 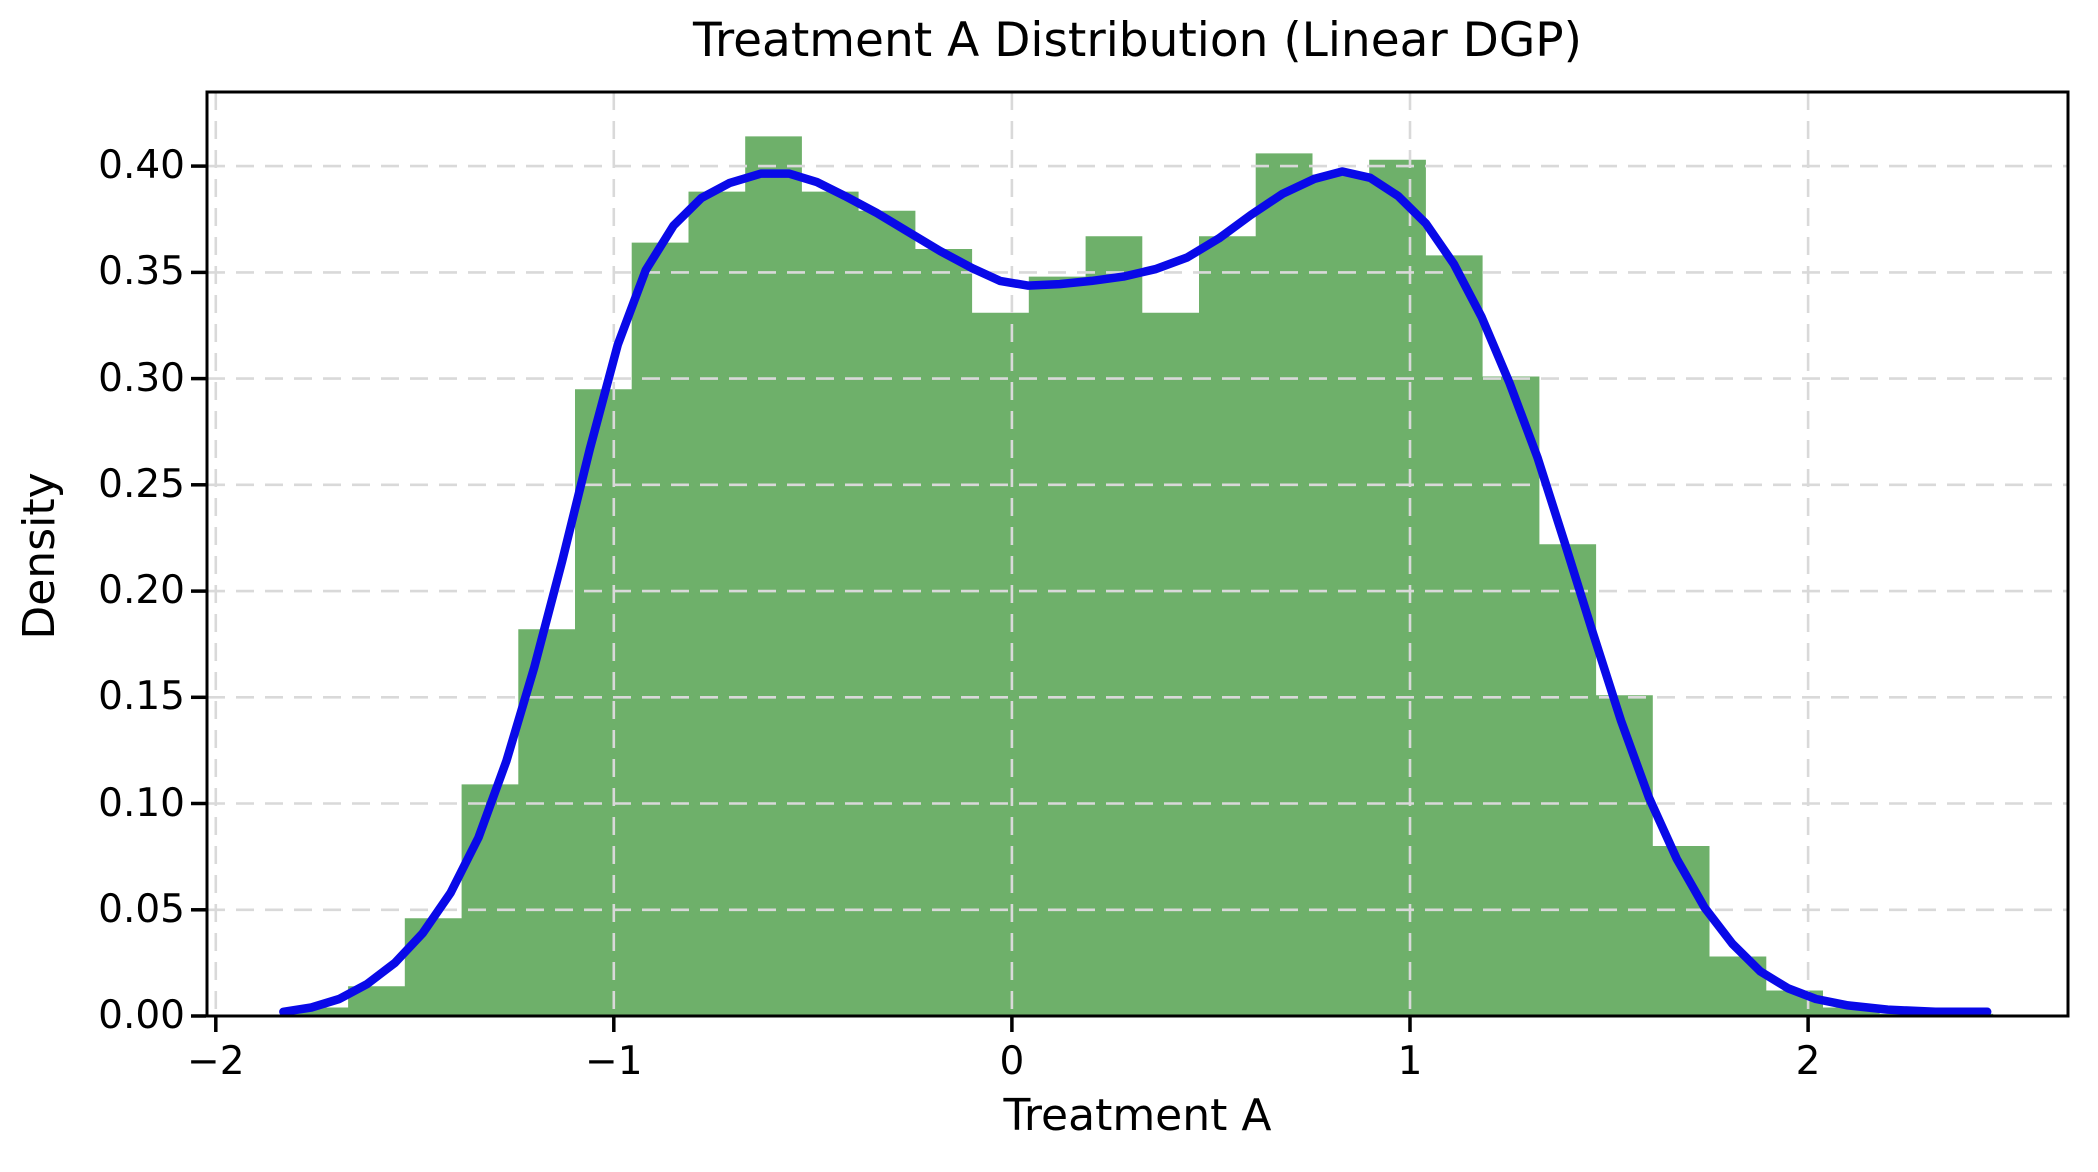 I want to click on x-axis-label: Treatment A, so click(x=1137, y=1115).